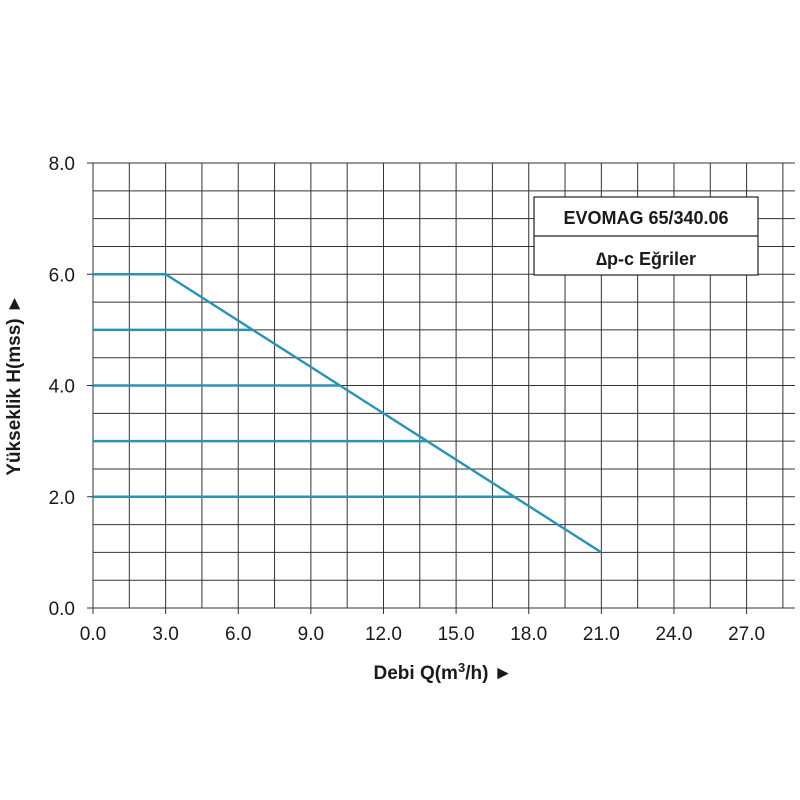 This screenshot has height=800, width=800. What do you see at coordinates (461, 667) in the screenshot?
I see `x-axis-title-sup: 3` at bounding box center [461, 667].